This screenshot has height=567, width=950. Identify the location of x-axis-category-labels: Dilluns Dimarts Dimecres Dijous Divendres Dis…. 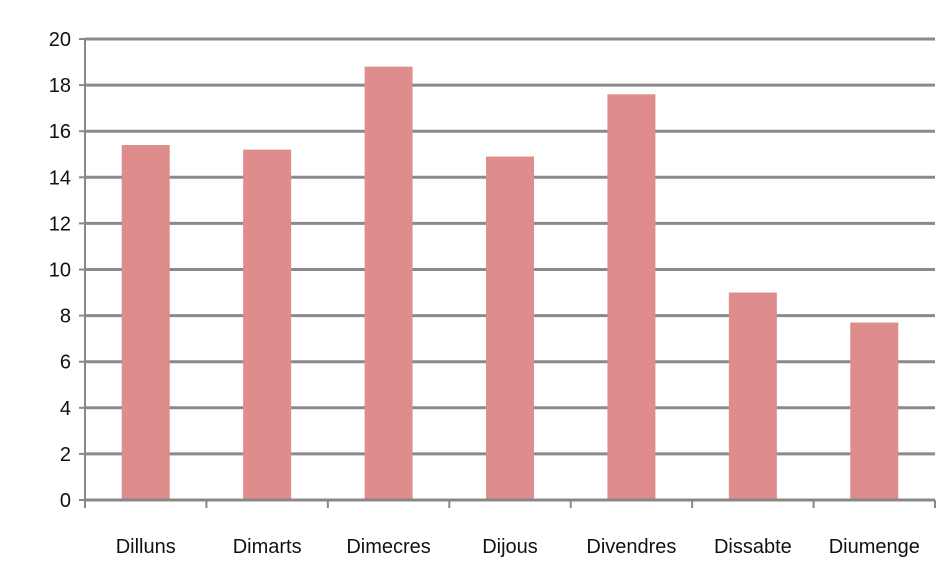
(518, 547).